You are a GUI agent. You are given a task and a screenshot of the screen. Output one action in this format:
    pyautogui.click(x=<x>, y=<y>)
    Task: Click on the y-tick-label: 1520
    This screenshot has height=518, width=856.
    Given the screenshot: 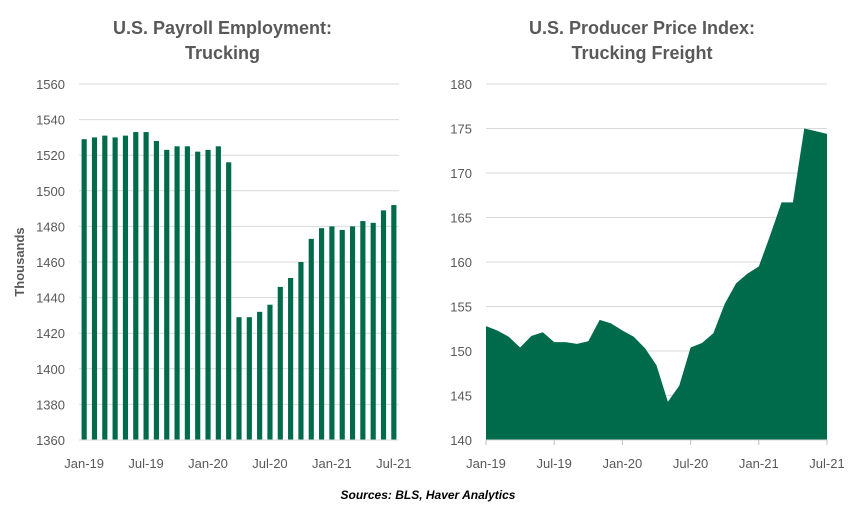 What is the action you would take?
    pyautogui.click(x=50, y=155)
    